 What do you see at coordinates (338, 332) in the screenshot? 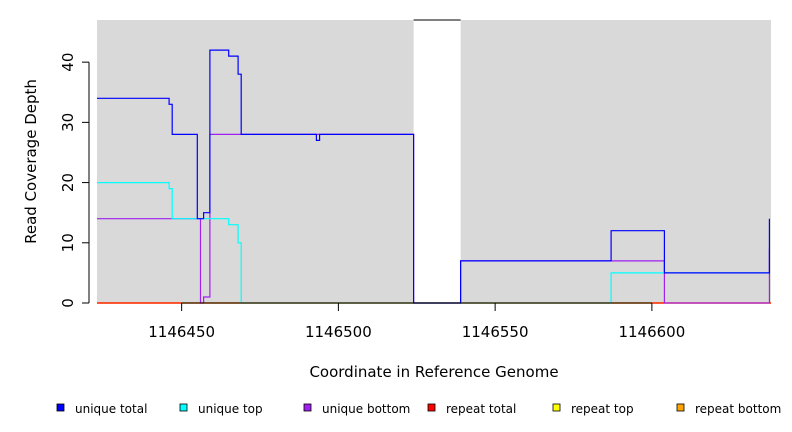
I see `x-tick-label: 1146500` at bounding box center [338, 332].